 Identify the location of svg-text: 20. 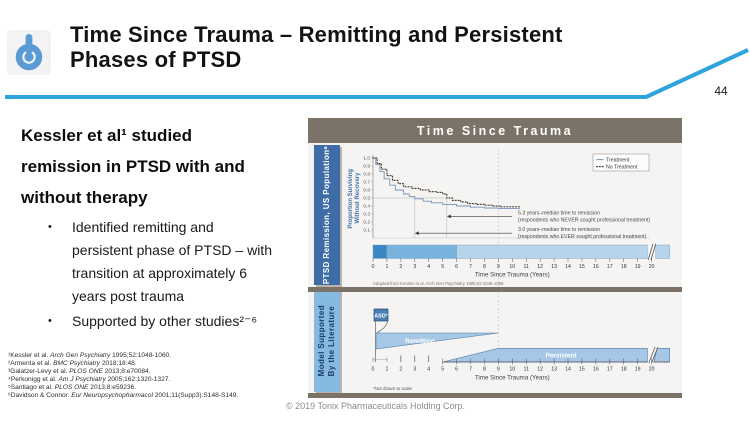
(652, 267).